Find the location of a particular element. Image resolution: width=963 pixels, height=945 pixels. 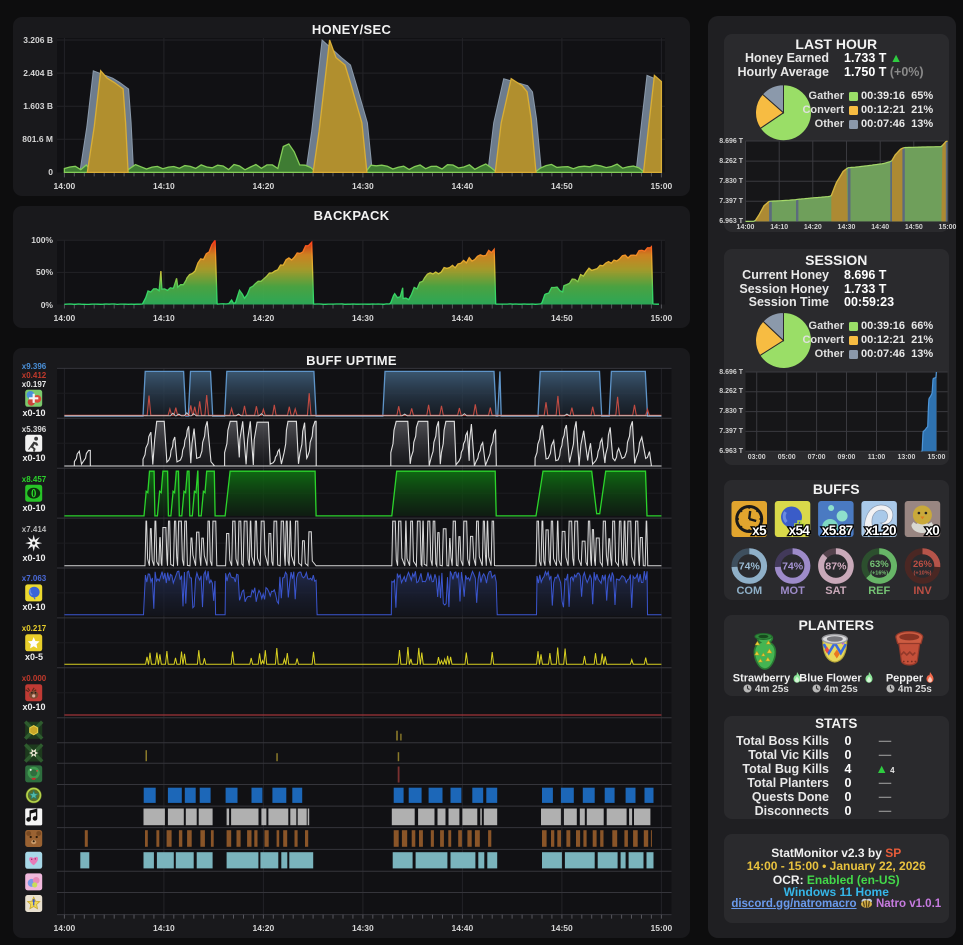

svg-text: REF is located at coordinates (879, 591).